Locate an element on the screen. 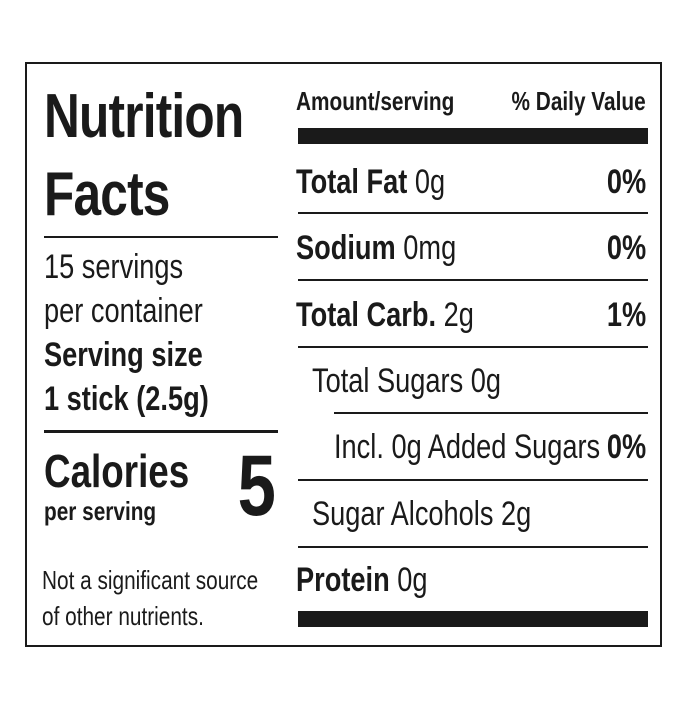 The width and height of the screenshot is (694, 721). servings-per-container-line2: per container is located at coordinates (123, 311).